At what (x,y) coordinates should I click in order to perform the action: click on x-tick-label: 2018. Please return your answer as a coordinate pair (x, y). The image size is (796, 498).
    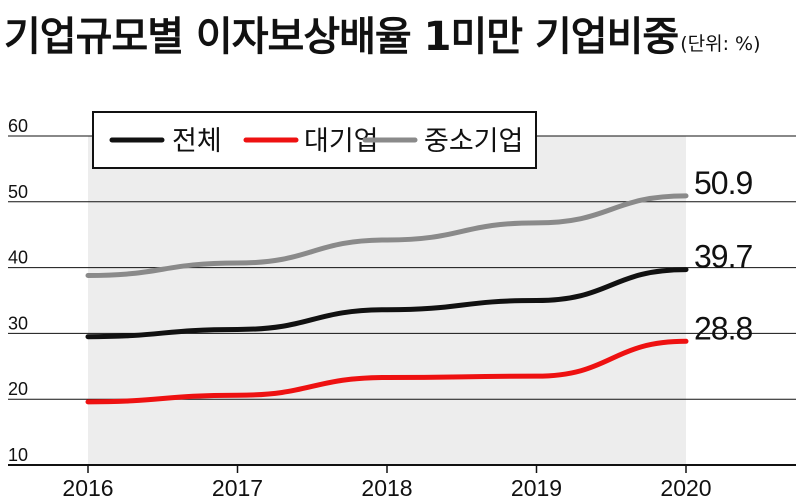
    Looking at the image, I should click on (386, 486).